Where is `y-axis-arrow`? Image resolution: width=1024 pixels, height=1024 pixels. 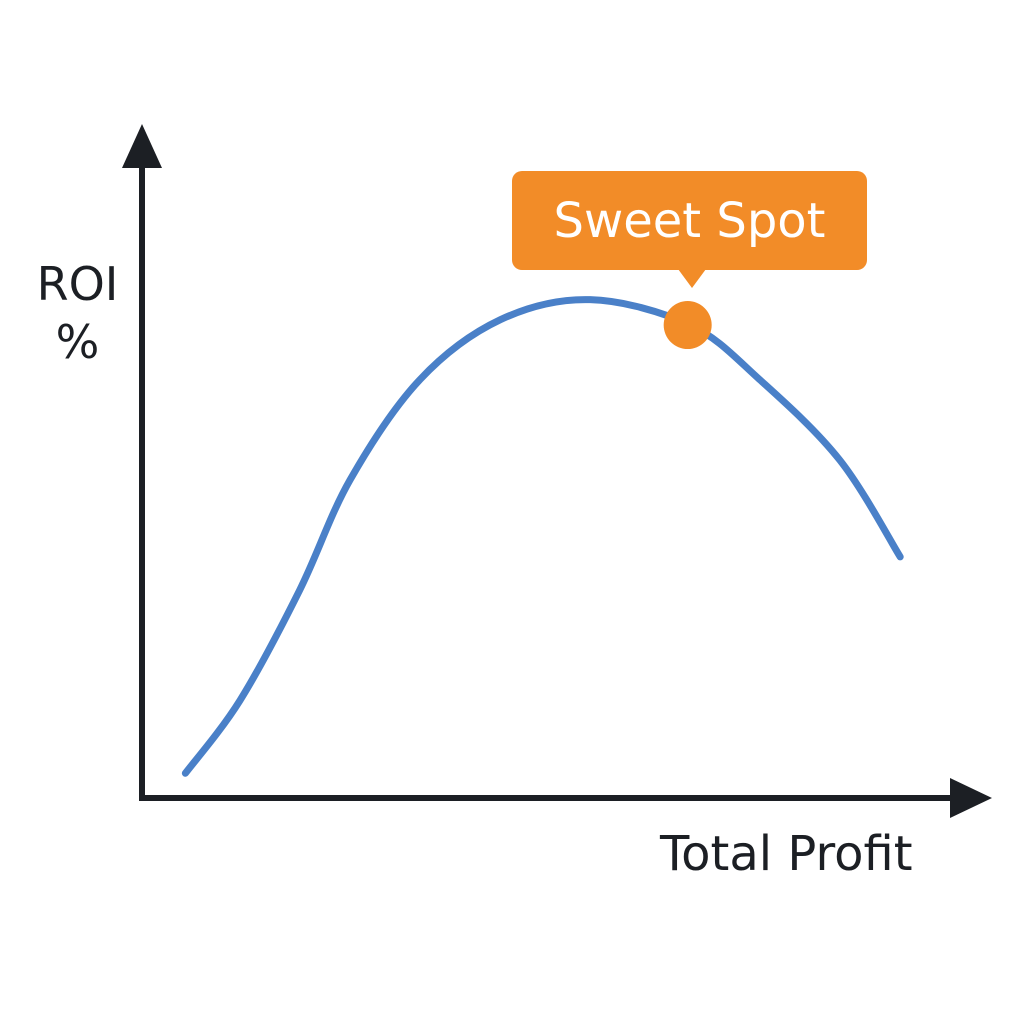 y-axis-arrow is located at coordinates (142, 146).